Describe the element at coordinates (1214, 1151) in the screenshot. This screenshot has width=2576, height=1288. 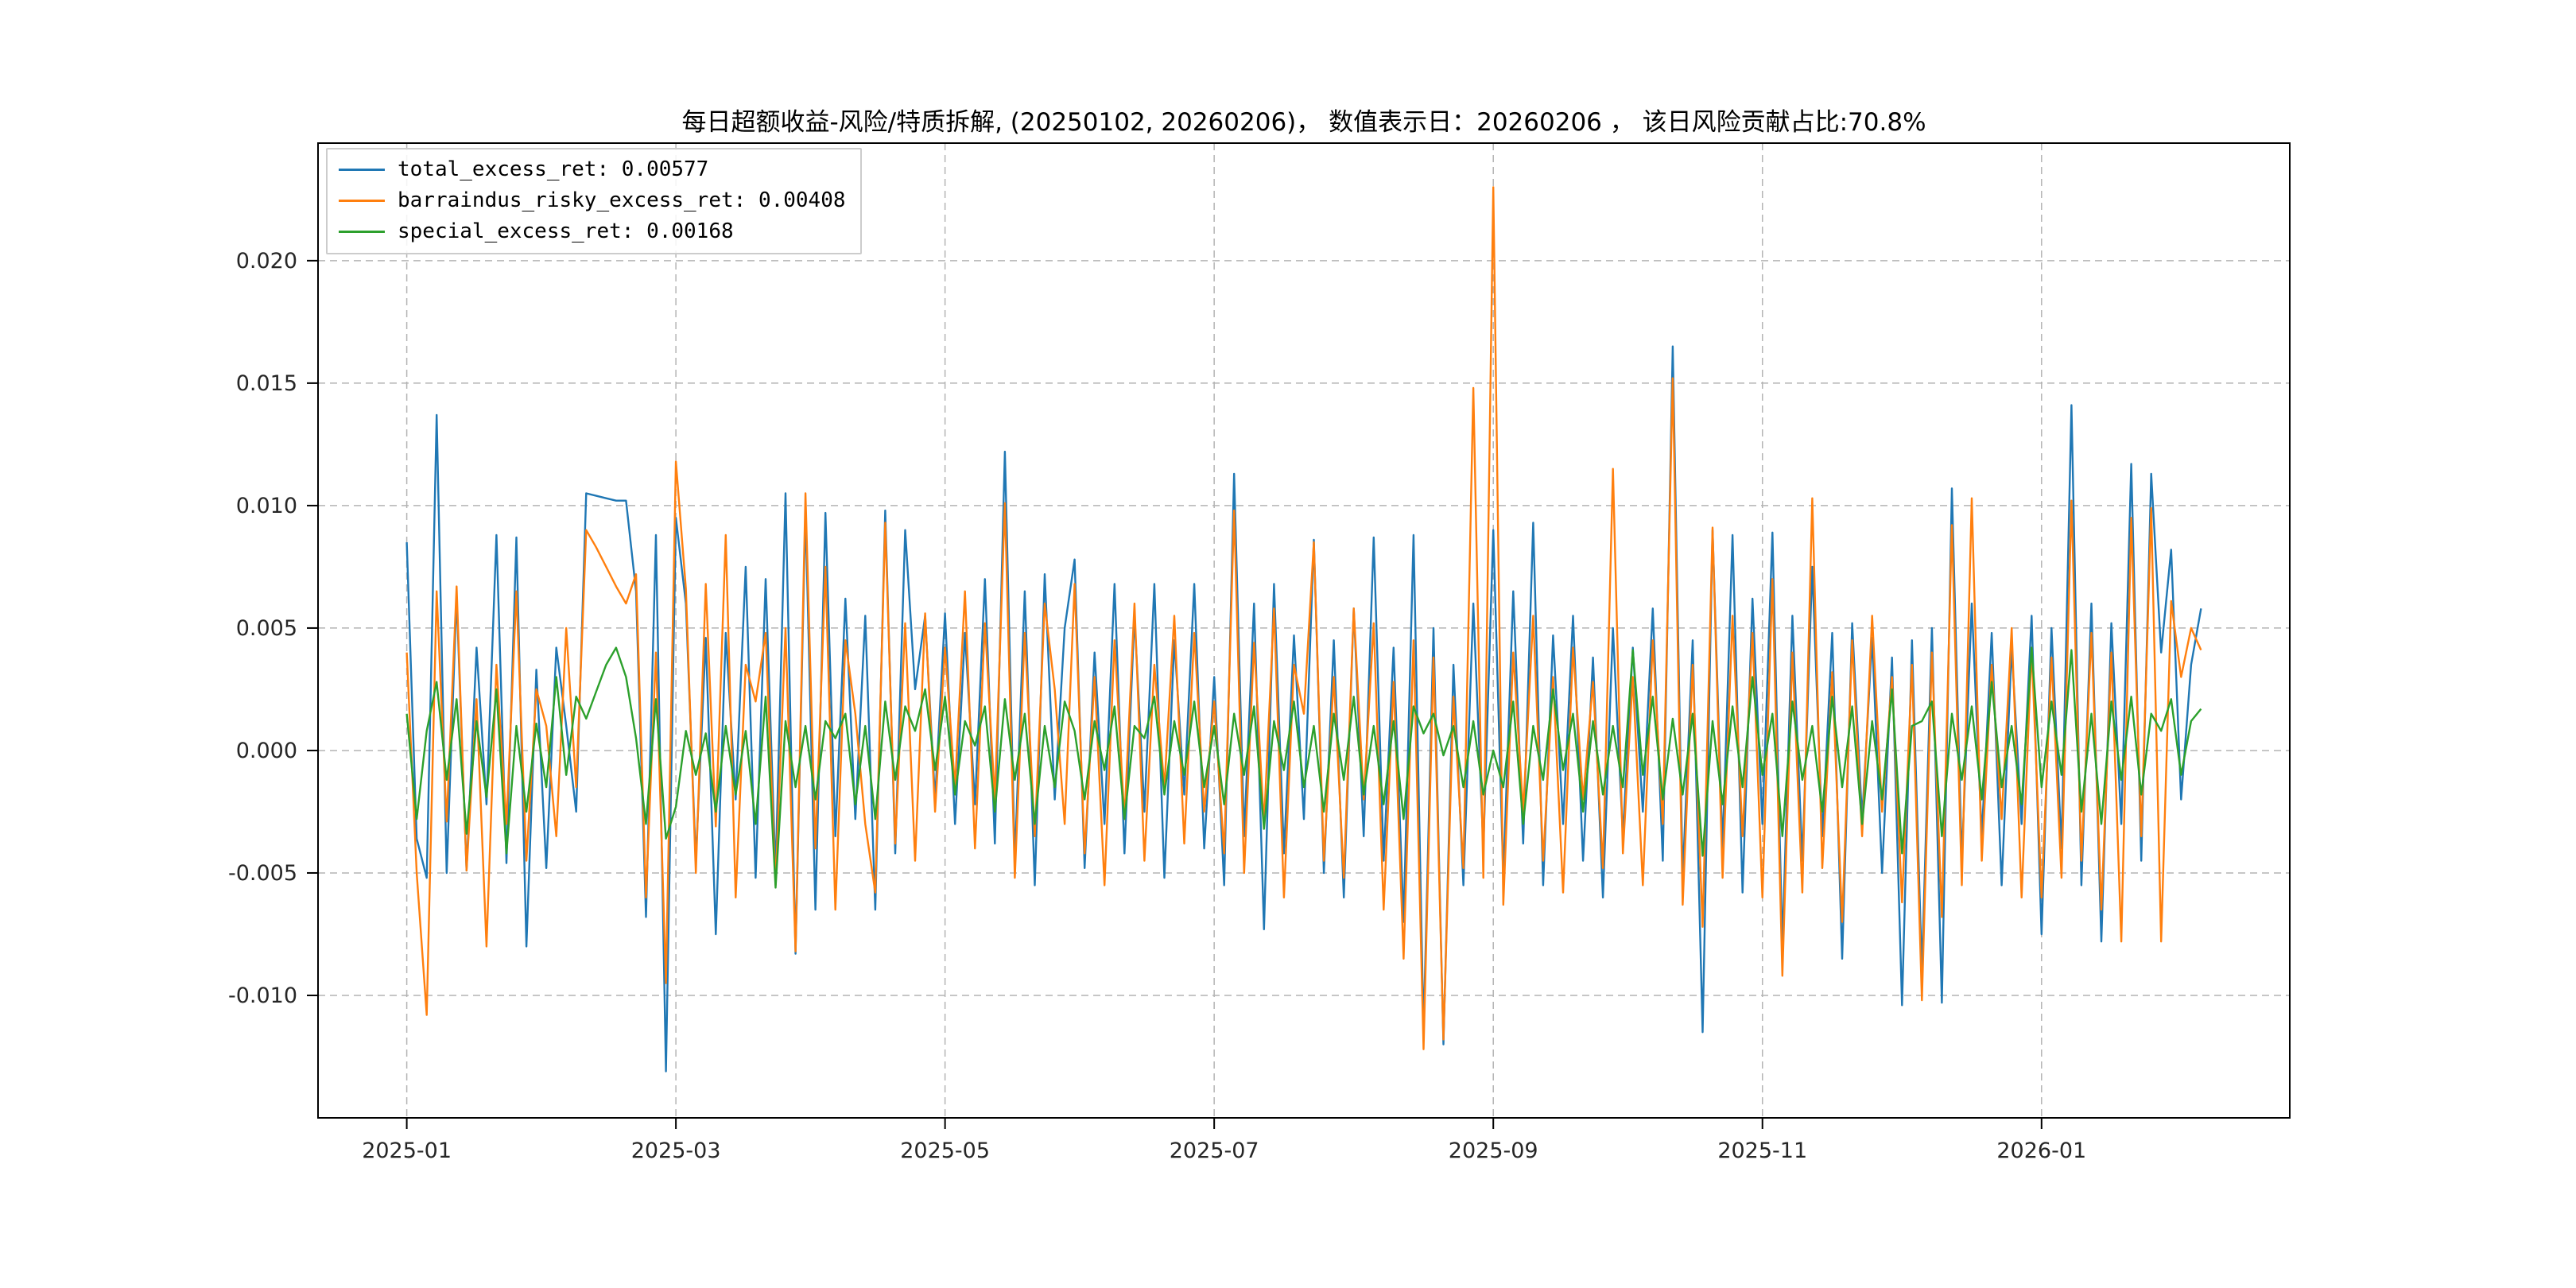
I see `x-tick-label: 2025-07` at that location.